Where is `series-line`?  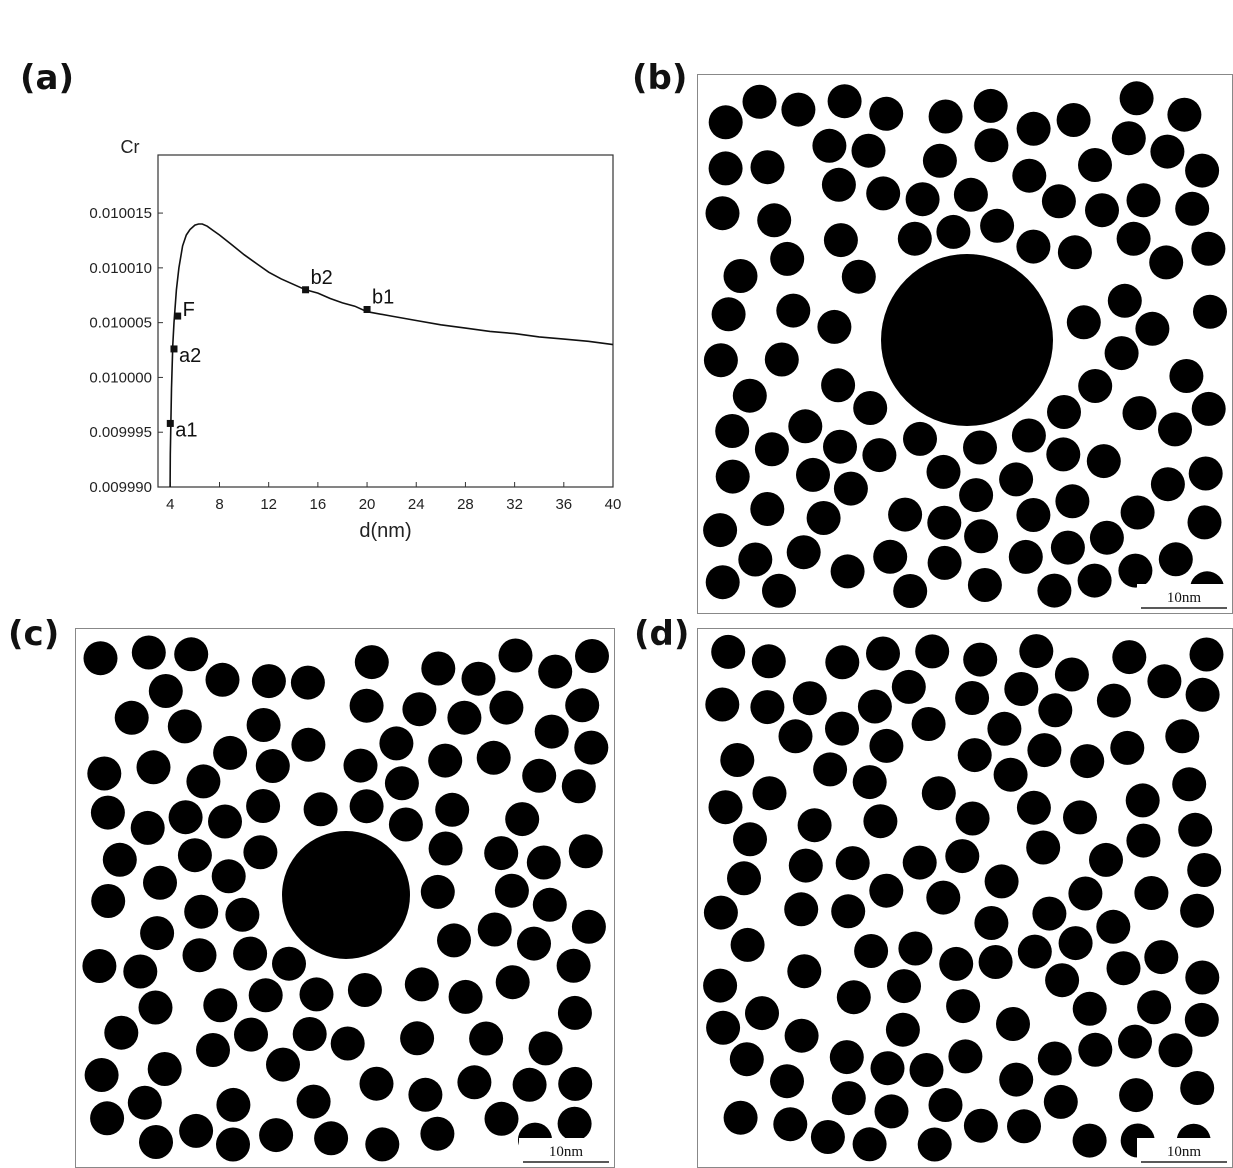 series-line is located at coordinates (391, 355).